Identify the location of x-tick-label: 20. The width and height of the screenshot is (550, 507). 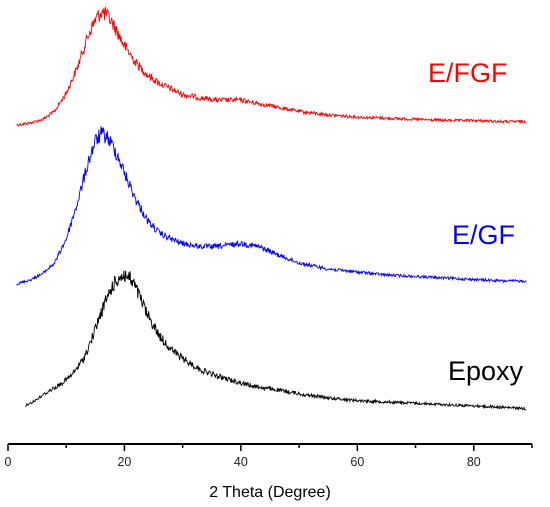
(124, 462).